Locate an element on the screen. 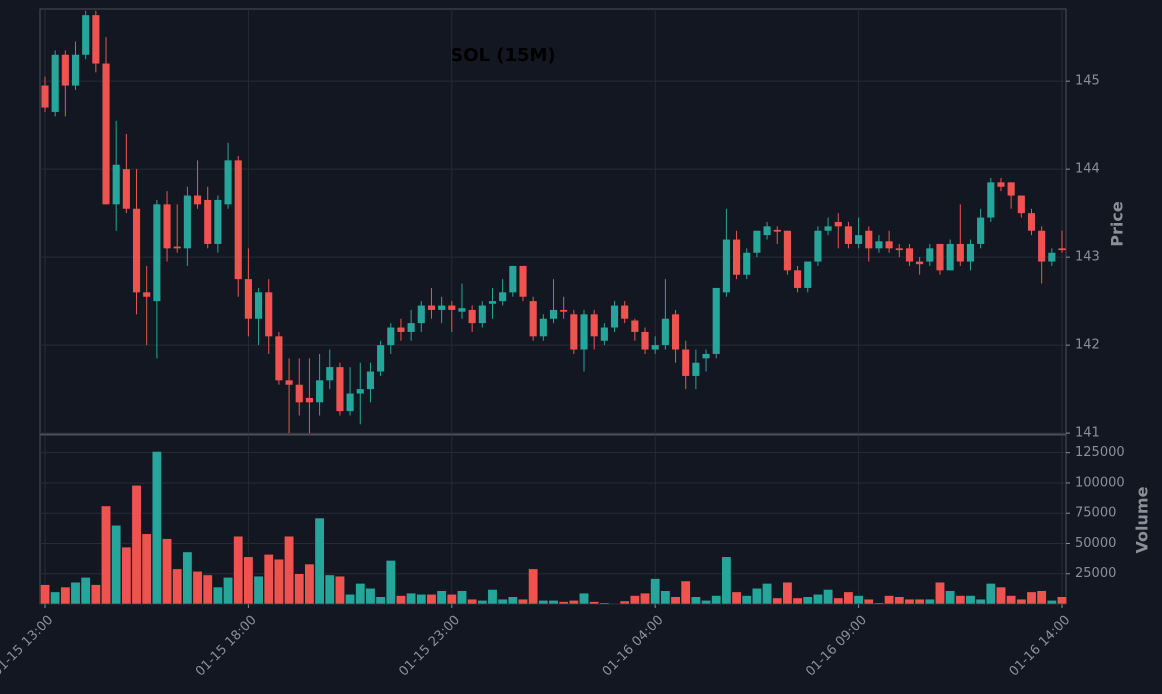 This screenshot has height=694, width=1162. chart-title: SOL (15M) is located at coordinates (502, 55).